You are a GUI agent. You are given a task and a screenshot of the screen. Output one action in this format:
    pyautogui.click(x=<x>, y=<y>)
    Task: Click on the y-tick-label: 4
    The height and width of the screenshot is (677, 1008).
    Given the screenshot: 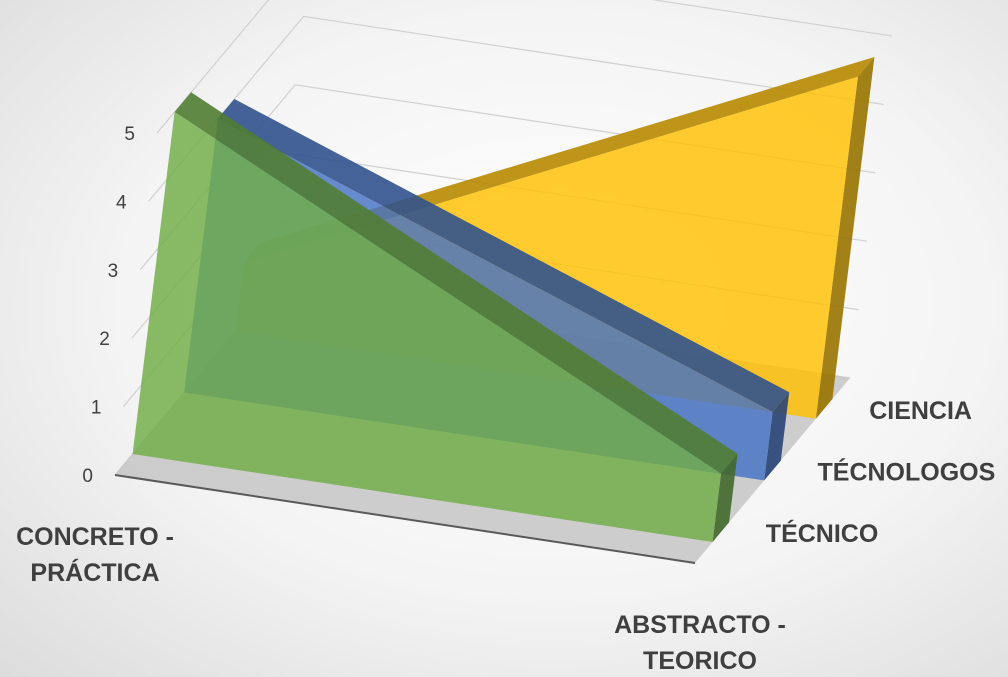 What is the action you would take?
    pyautogui.click(x=121, y=202)
    